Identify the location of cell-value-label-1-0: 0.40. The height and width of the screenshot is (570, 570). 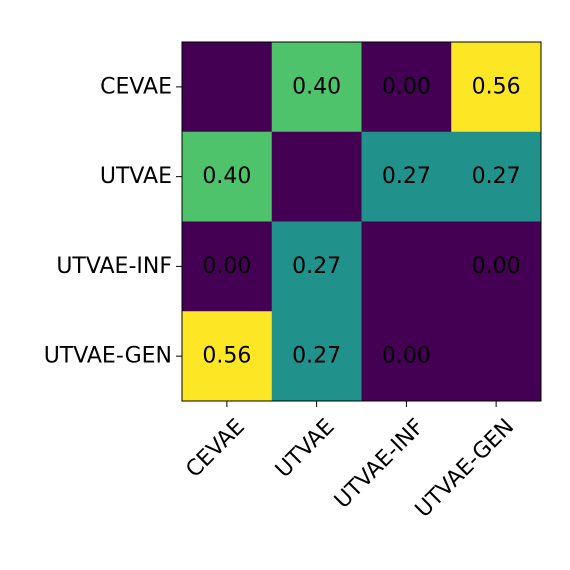
(226, 176).